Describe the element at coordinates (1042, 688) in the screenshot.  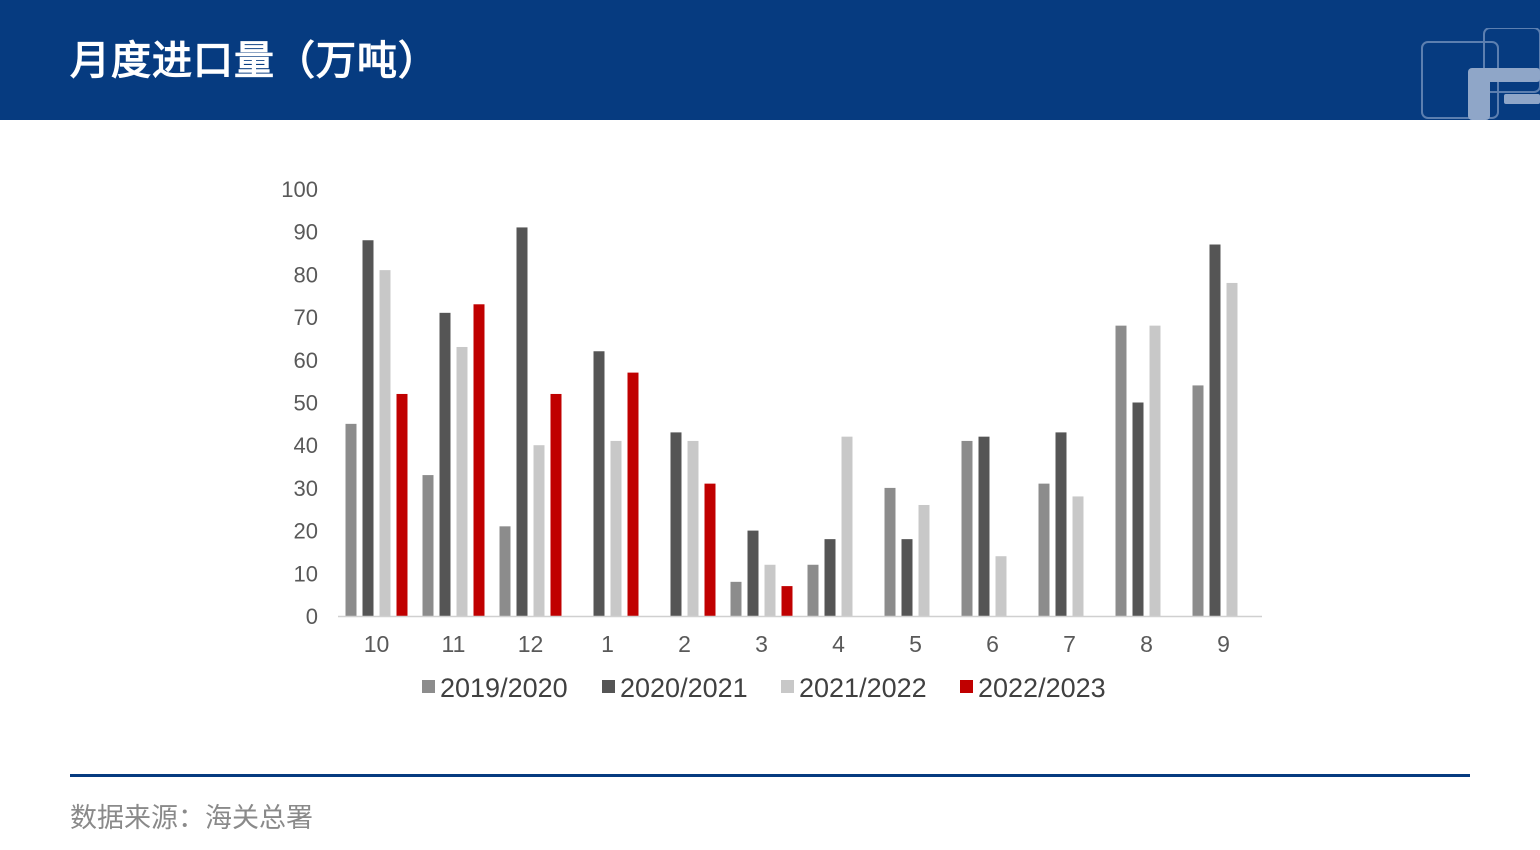
I see `legend-label: 2022/2023` at that location.